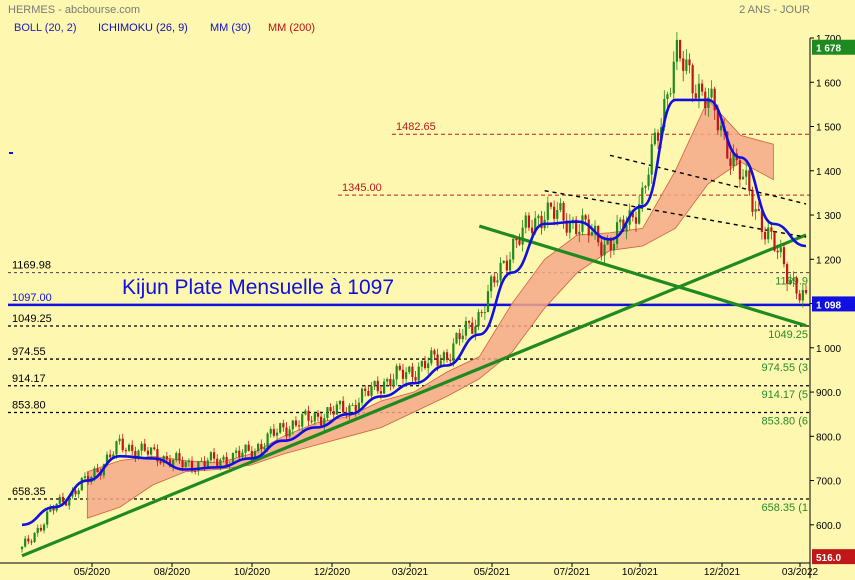  Describe the element at coordinates (32, 298) in the screenshot. I see `level-label: 1097.00` at that location.